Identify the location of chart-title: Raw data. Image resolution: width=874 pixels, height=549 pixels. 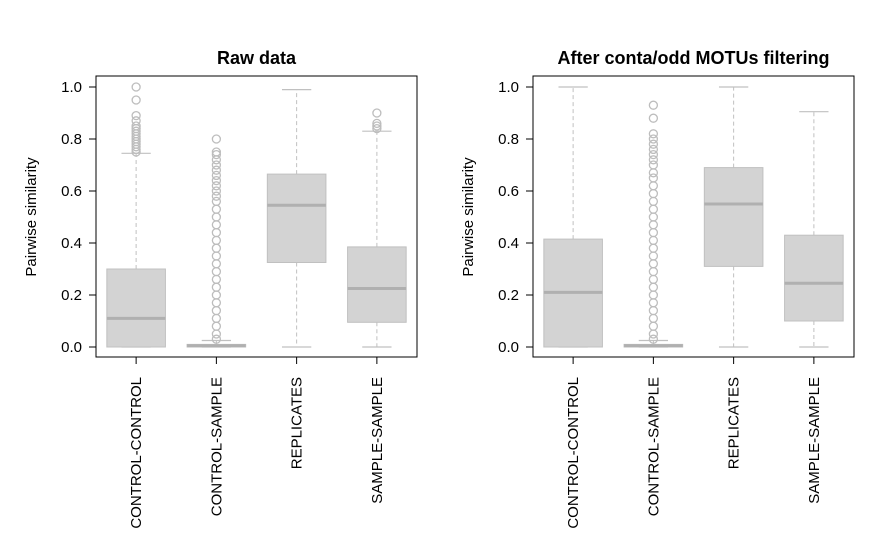
(257, 58).